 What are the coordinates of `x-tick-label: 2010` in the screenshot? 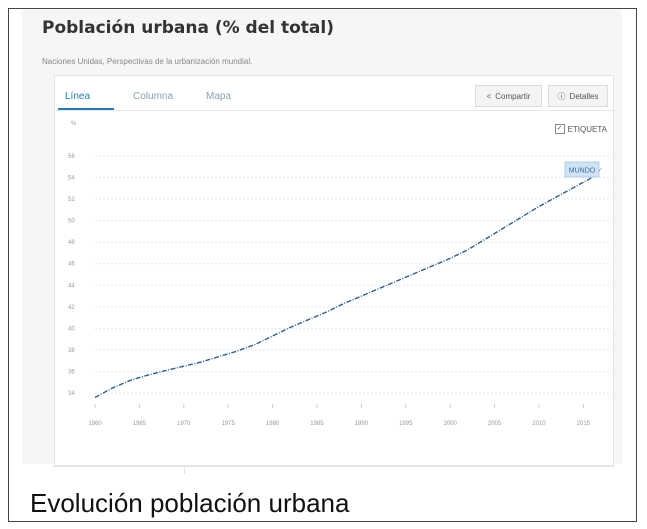 It's located at (539, 424).